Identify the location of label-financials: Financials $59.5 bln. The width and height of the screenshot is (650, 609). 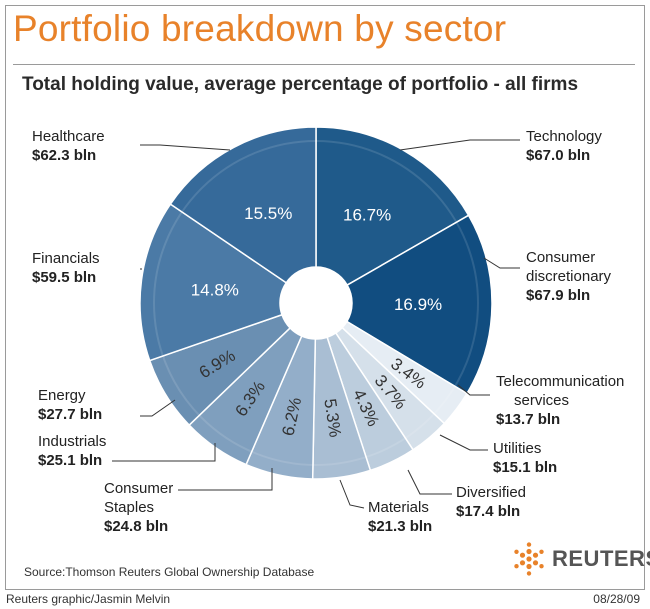
(66, 268).